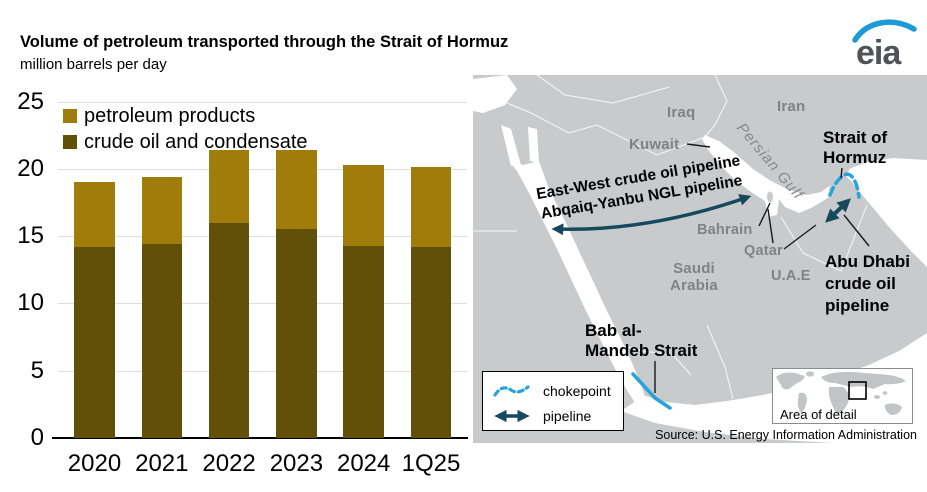 The image size is (927, 492). Describe the element at coordinates (841, 187) in the screenshot. I see `musandam-peninsula` at that location.